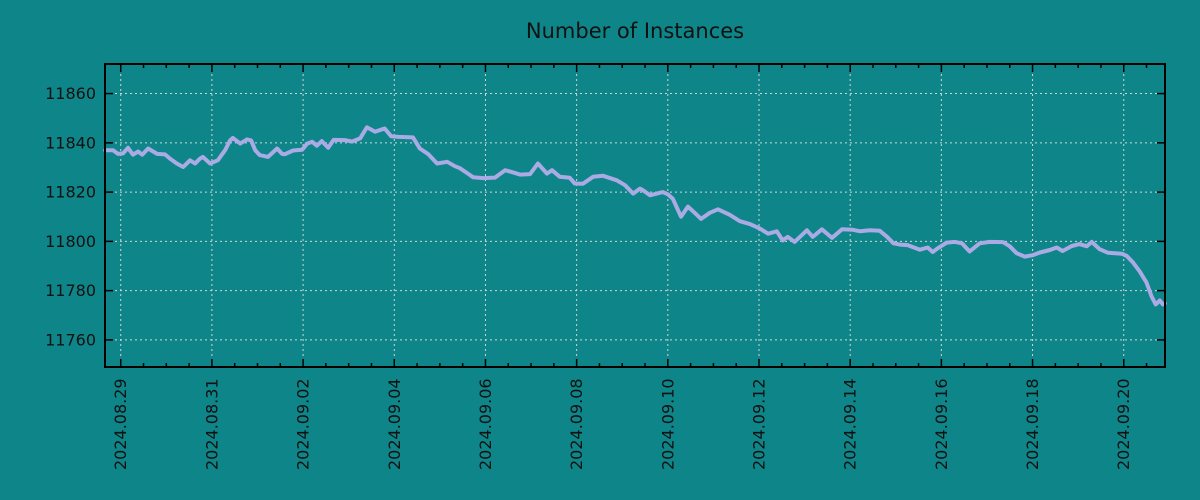 The height and width of the screenshot is (500, 1200). What do you see at coordinates (635, 31) in the screenshot?
I see `chart-title: Number of Instances` at bounding box center [635, 31].